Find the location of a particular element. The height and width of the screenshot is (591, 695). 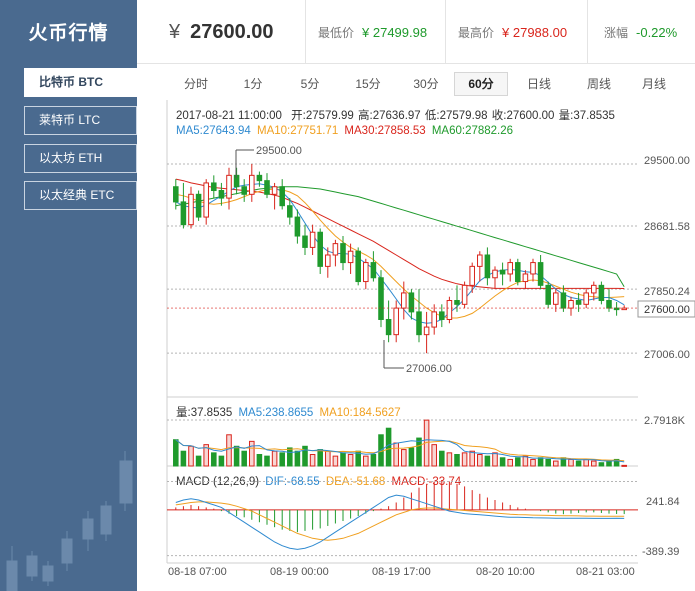

macd-dif-line is located at coordinates (400, 522).